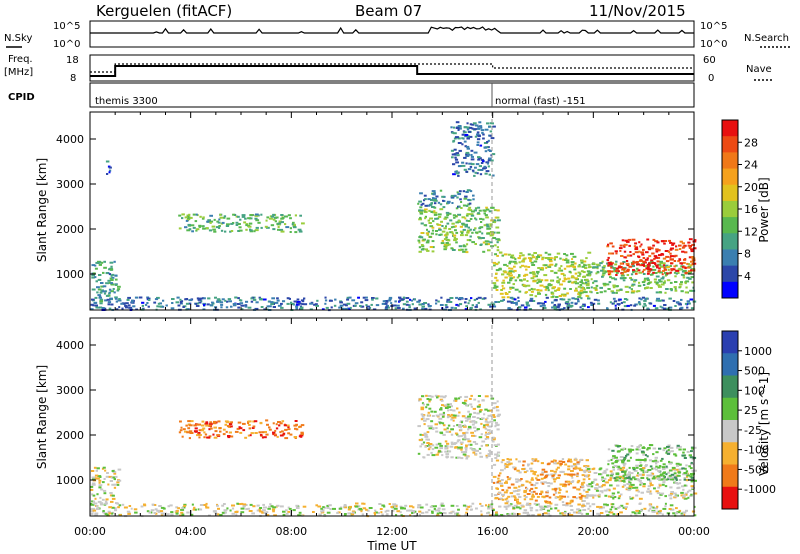 The image size is (800, 554). I want to click on colorbar-tick-label: -100, so click(756, 450).